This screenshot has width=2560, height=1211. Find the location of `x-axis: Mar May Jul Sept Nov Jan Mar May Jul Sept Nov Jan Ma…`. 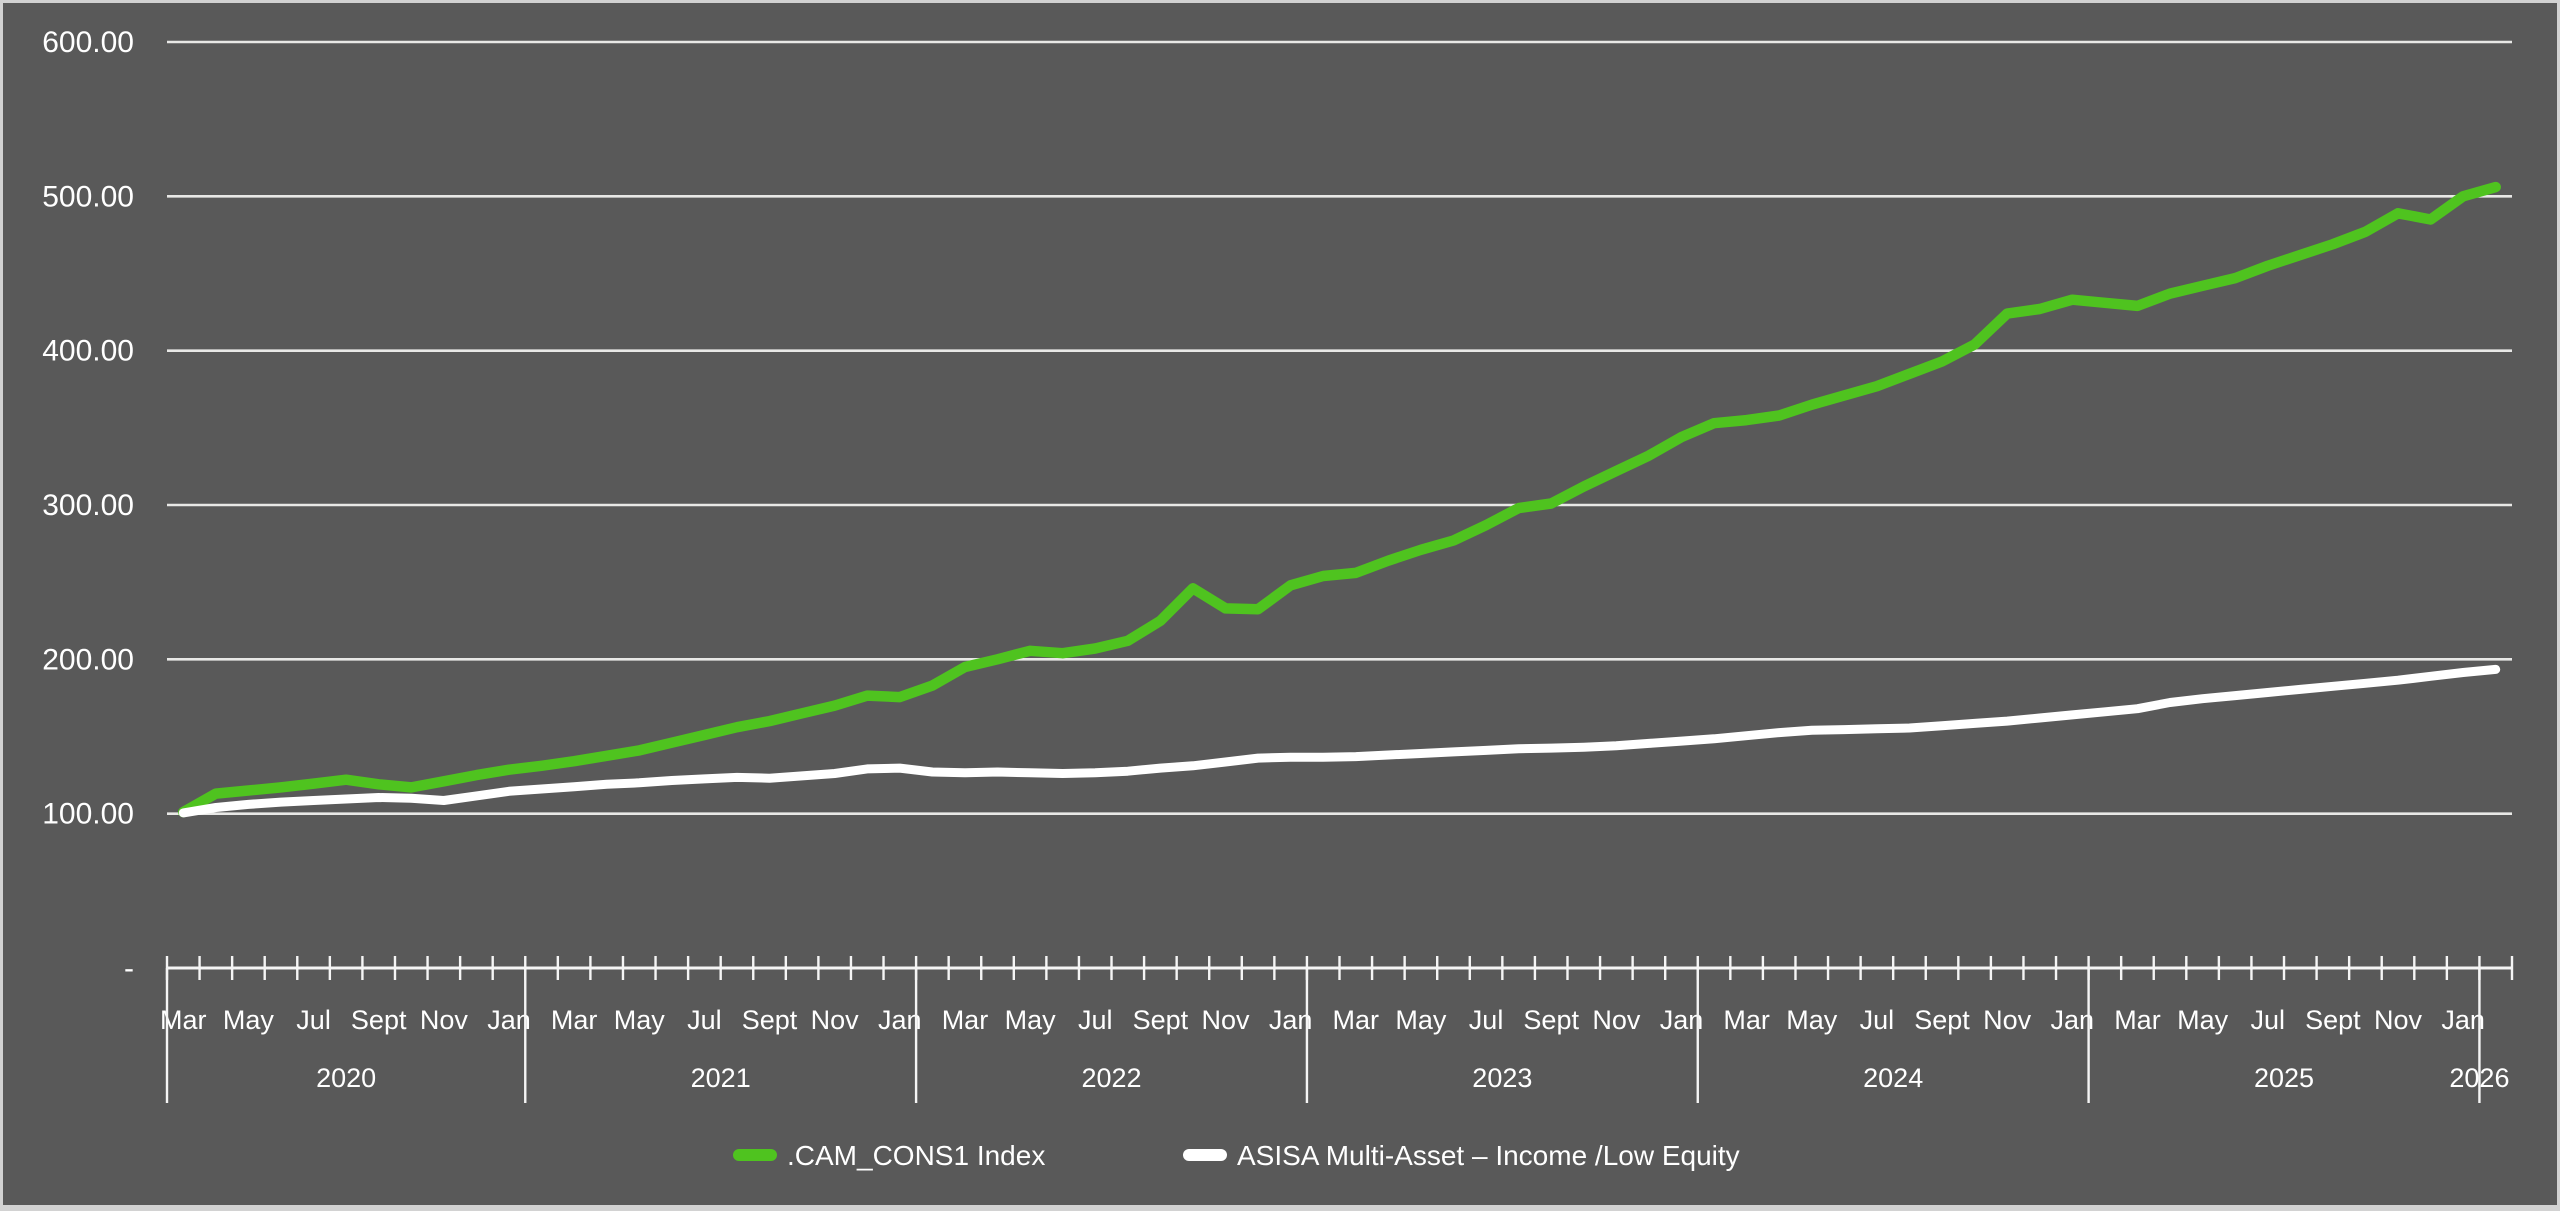

x-axis: Mar May Jul Sept Nov Jan Mar May Jul Sept Nov Jan Ma… is located at coordinates (1337, 1029).